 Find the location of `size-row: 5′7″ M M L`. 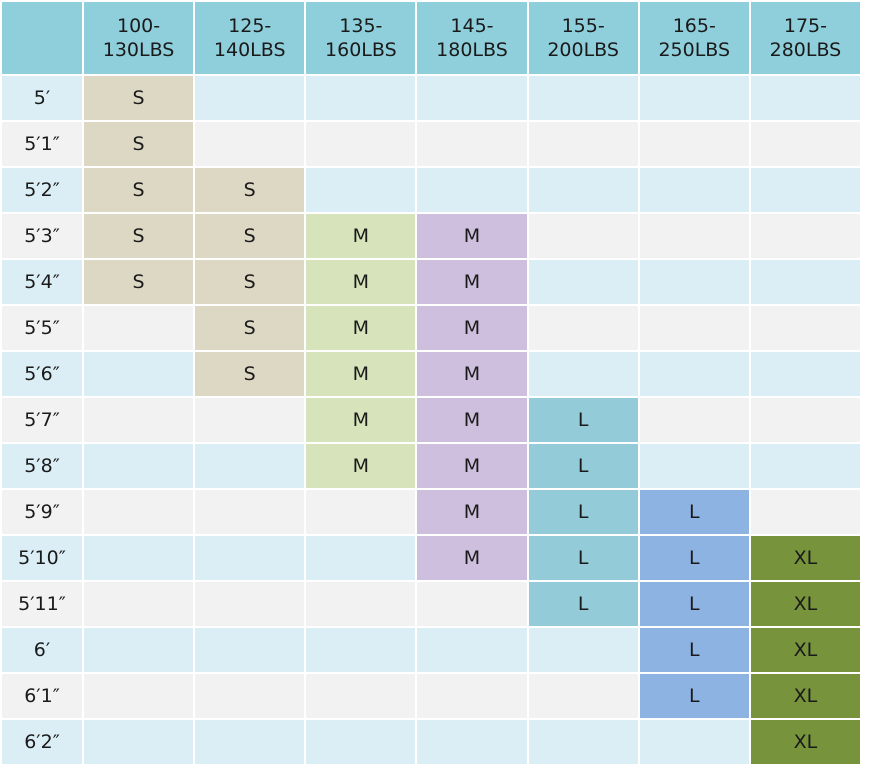

size-row: 5′7″ M M L is located at coordinates (431, 420).